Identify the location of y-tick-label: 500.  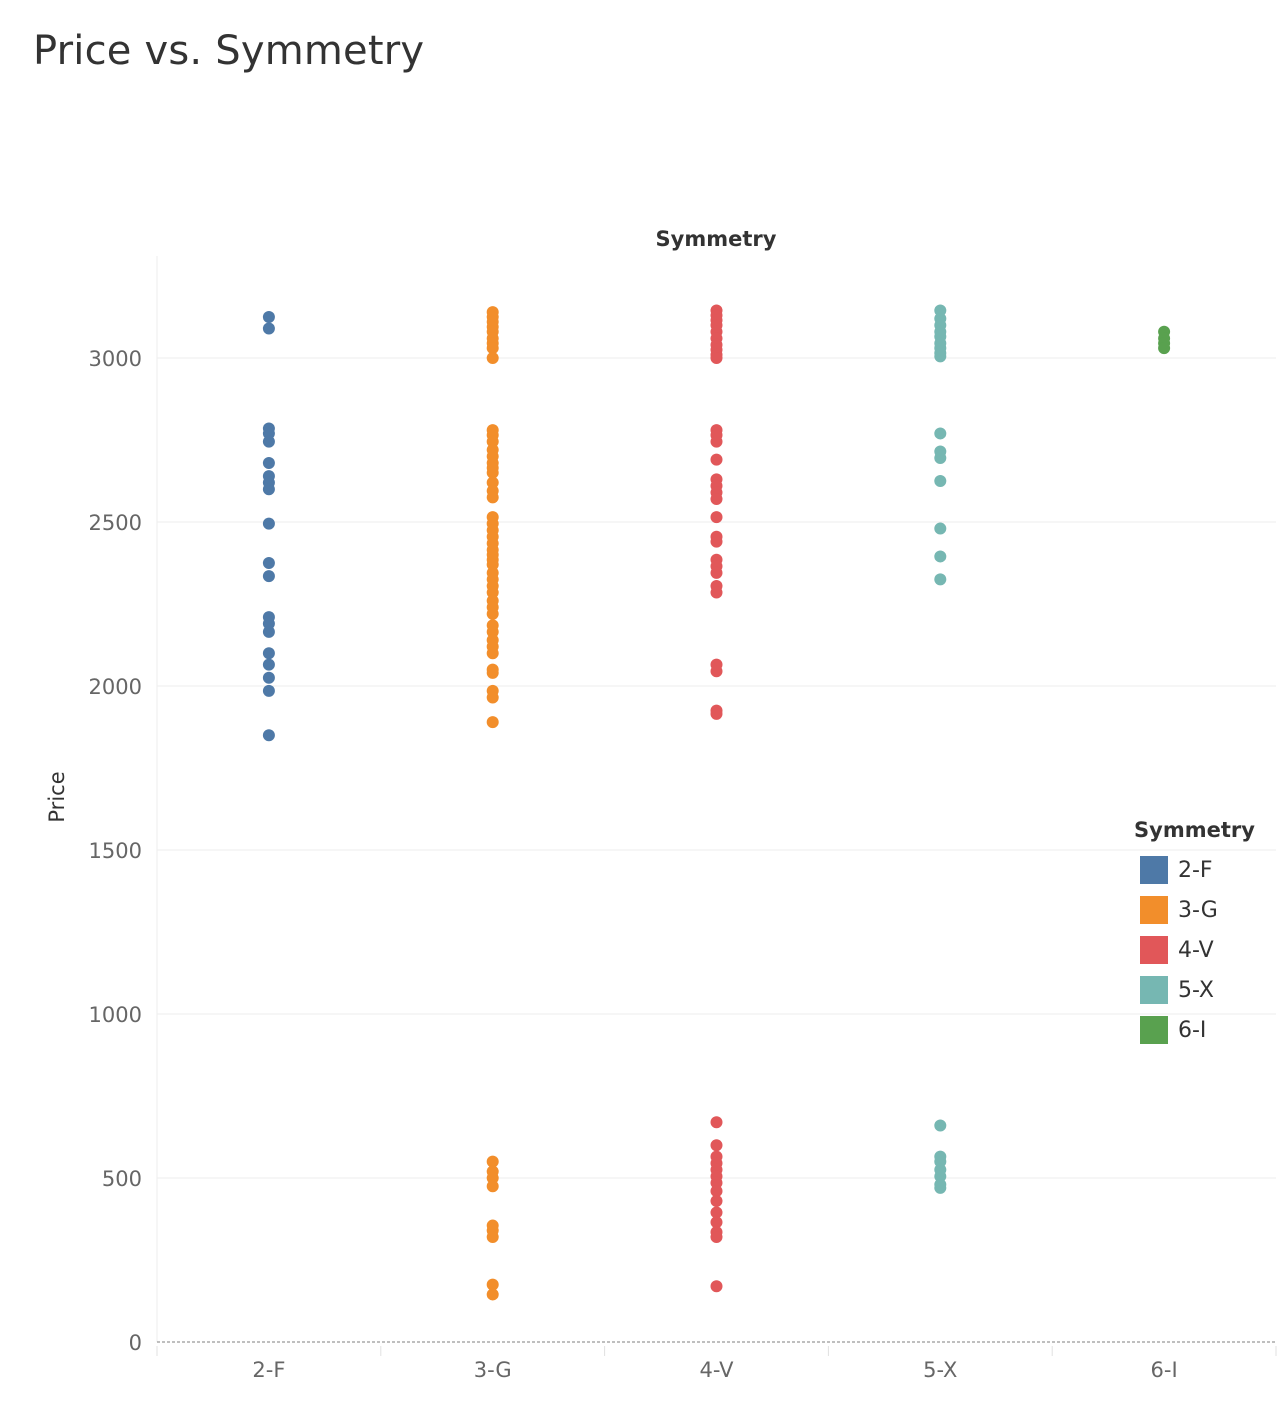
(122, 1179).